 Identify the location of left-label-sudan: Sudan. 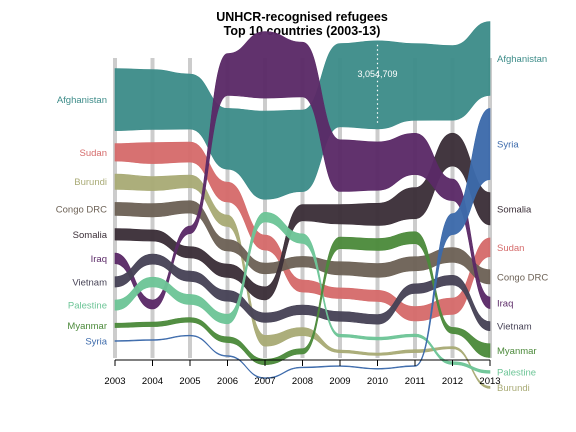
(93, 153).